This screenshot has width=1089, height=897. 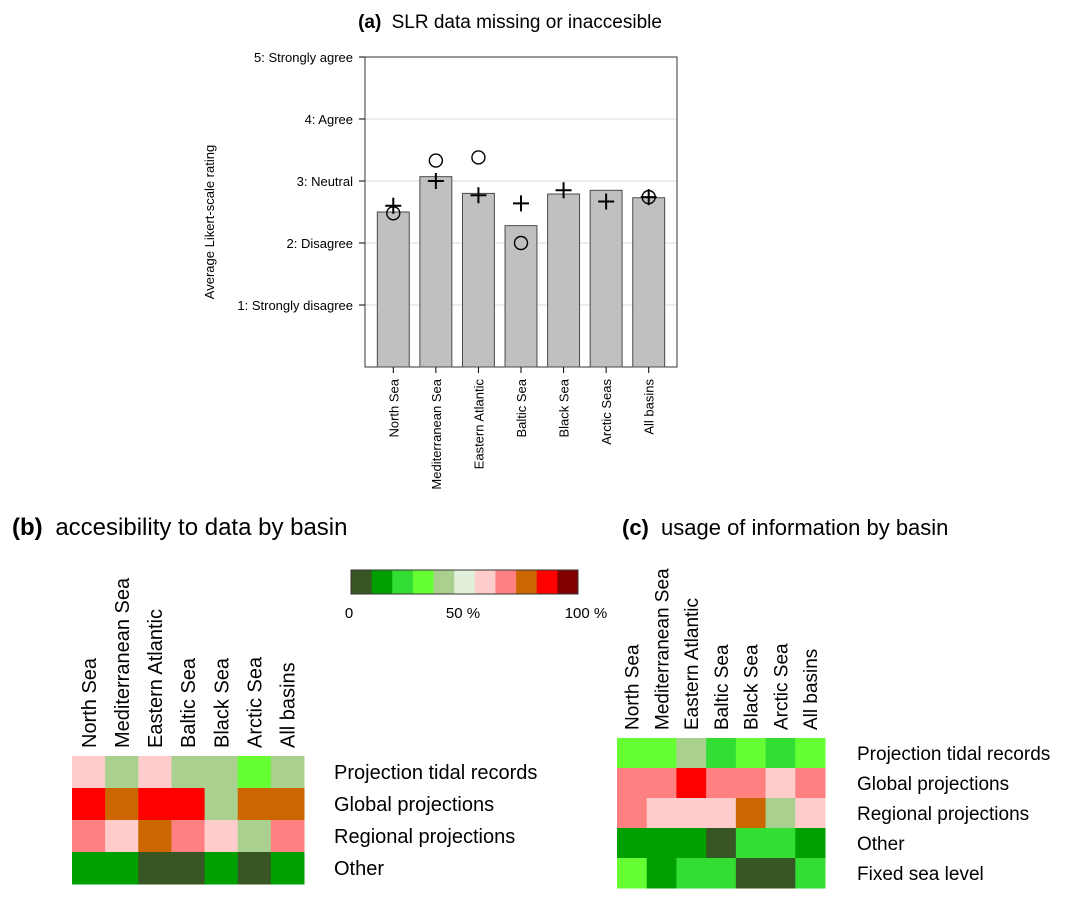 What do you see at coordinates (649, 407) in the screenshot?
I see `panel-a-xtick-label: All basins` at bounding box center [649, 407].